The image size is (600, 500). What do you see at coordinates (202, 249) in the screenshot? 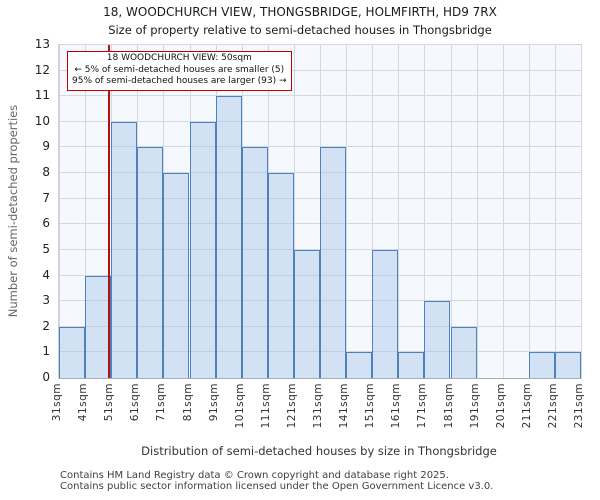
I see `histogram-bar-81sqm` at bounding box center [202, 249].